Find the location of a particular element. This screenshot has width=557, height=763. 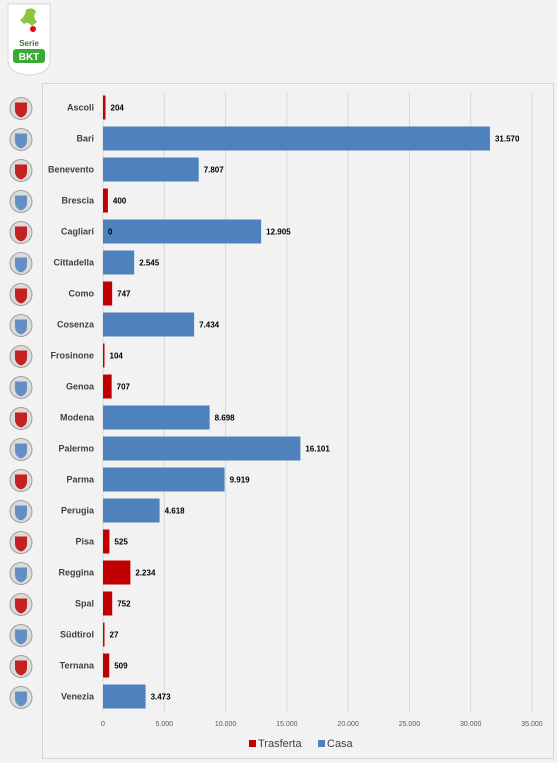

category-label: Pisa is located at coordinates (85, 542).